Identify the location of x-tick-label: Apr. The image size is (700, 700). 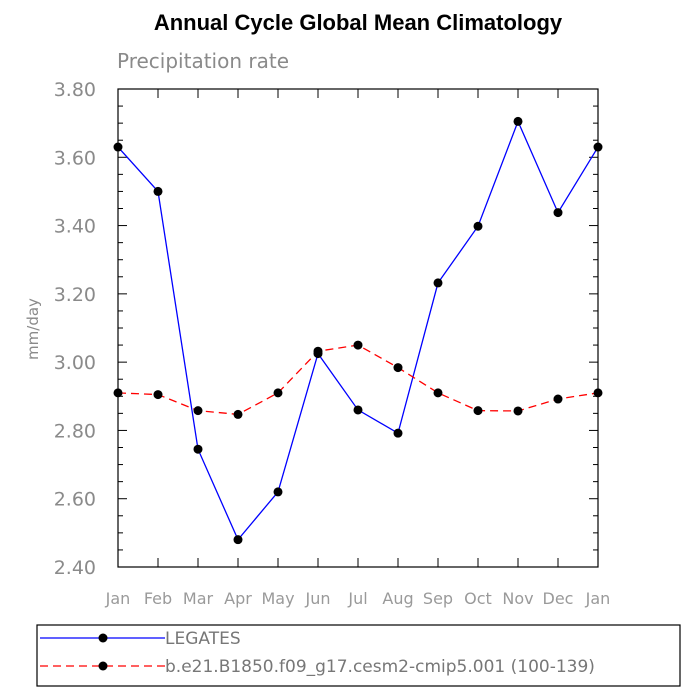
(238, 598).